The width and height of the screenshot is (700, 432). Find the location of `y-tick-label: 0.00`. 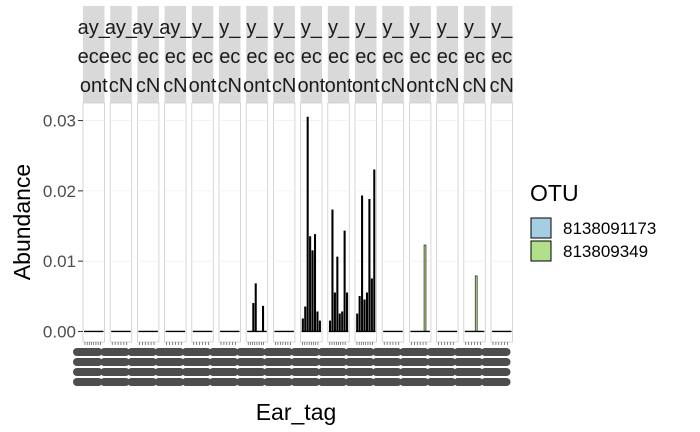

y-tick-label: 0.00 is located at coordinates (59, 331).